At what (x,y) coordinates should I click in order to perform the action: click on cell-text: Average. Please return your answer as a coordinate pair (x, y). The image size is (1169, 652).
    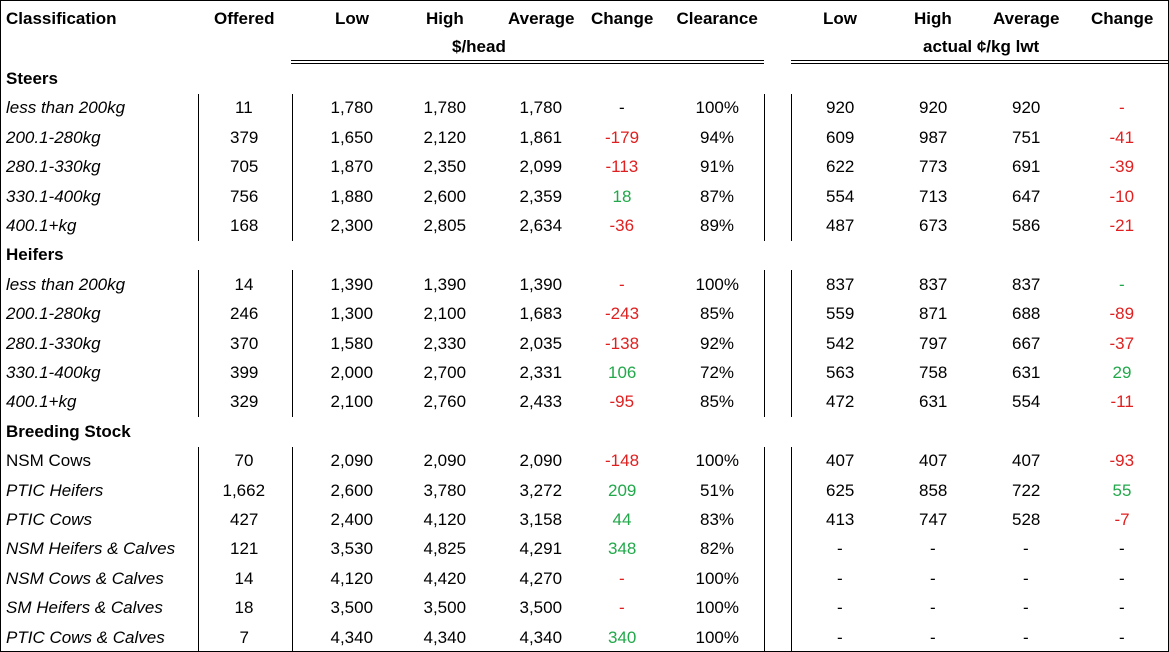
    Looking at the image, I should click on (1026, 18).